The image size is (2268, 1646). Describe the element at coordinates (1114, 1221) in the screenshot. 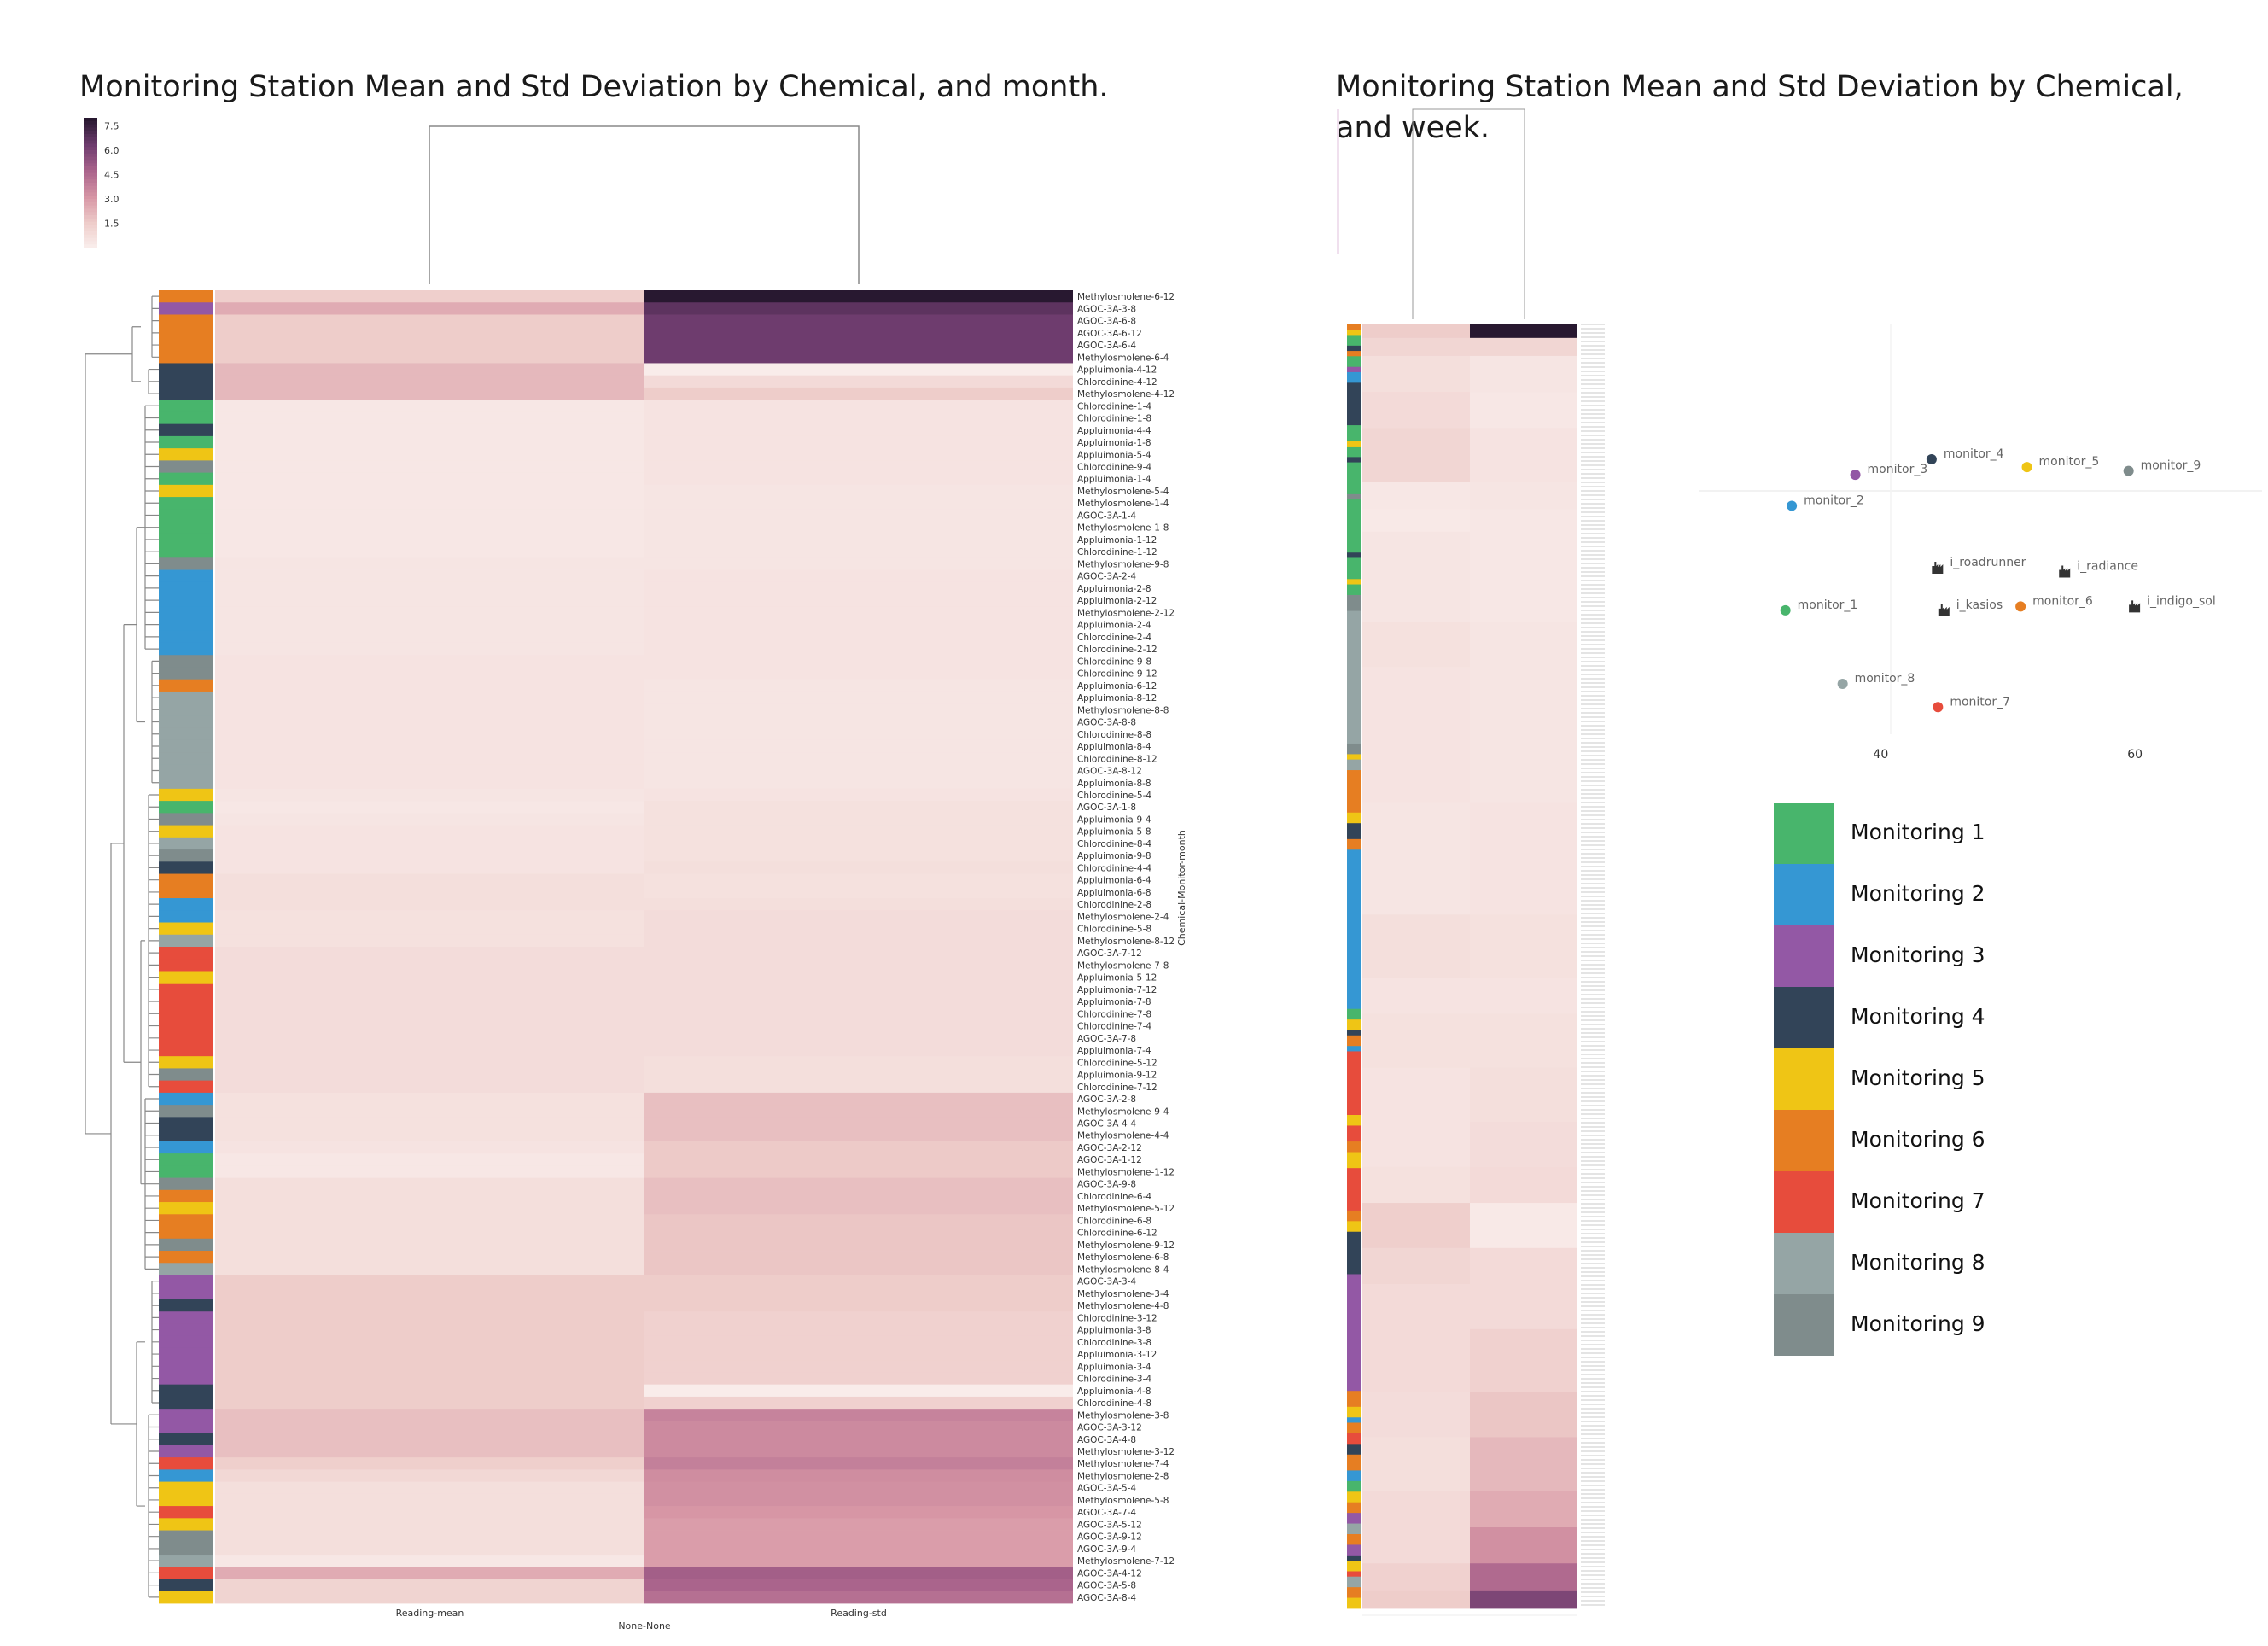

I see `row-label: Chlorodinine-6-8` at that location.